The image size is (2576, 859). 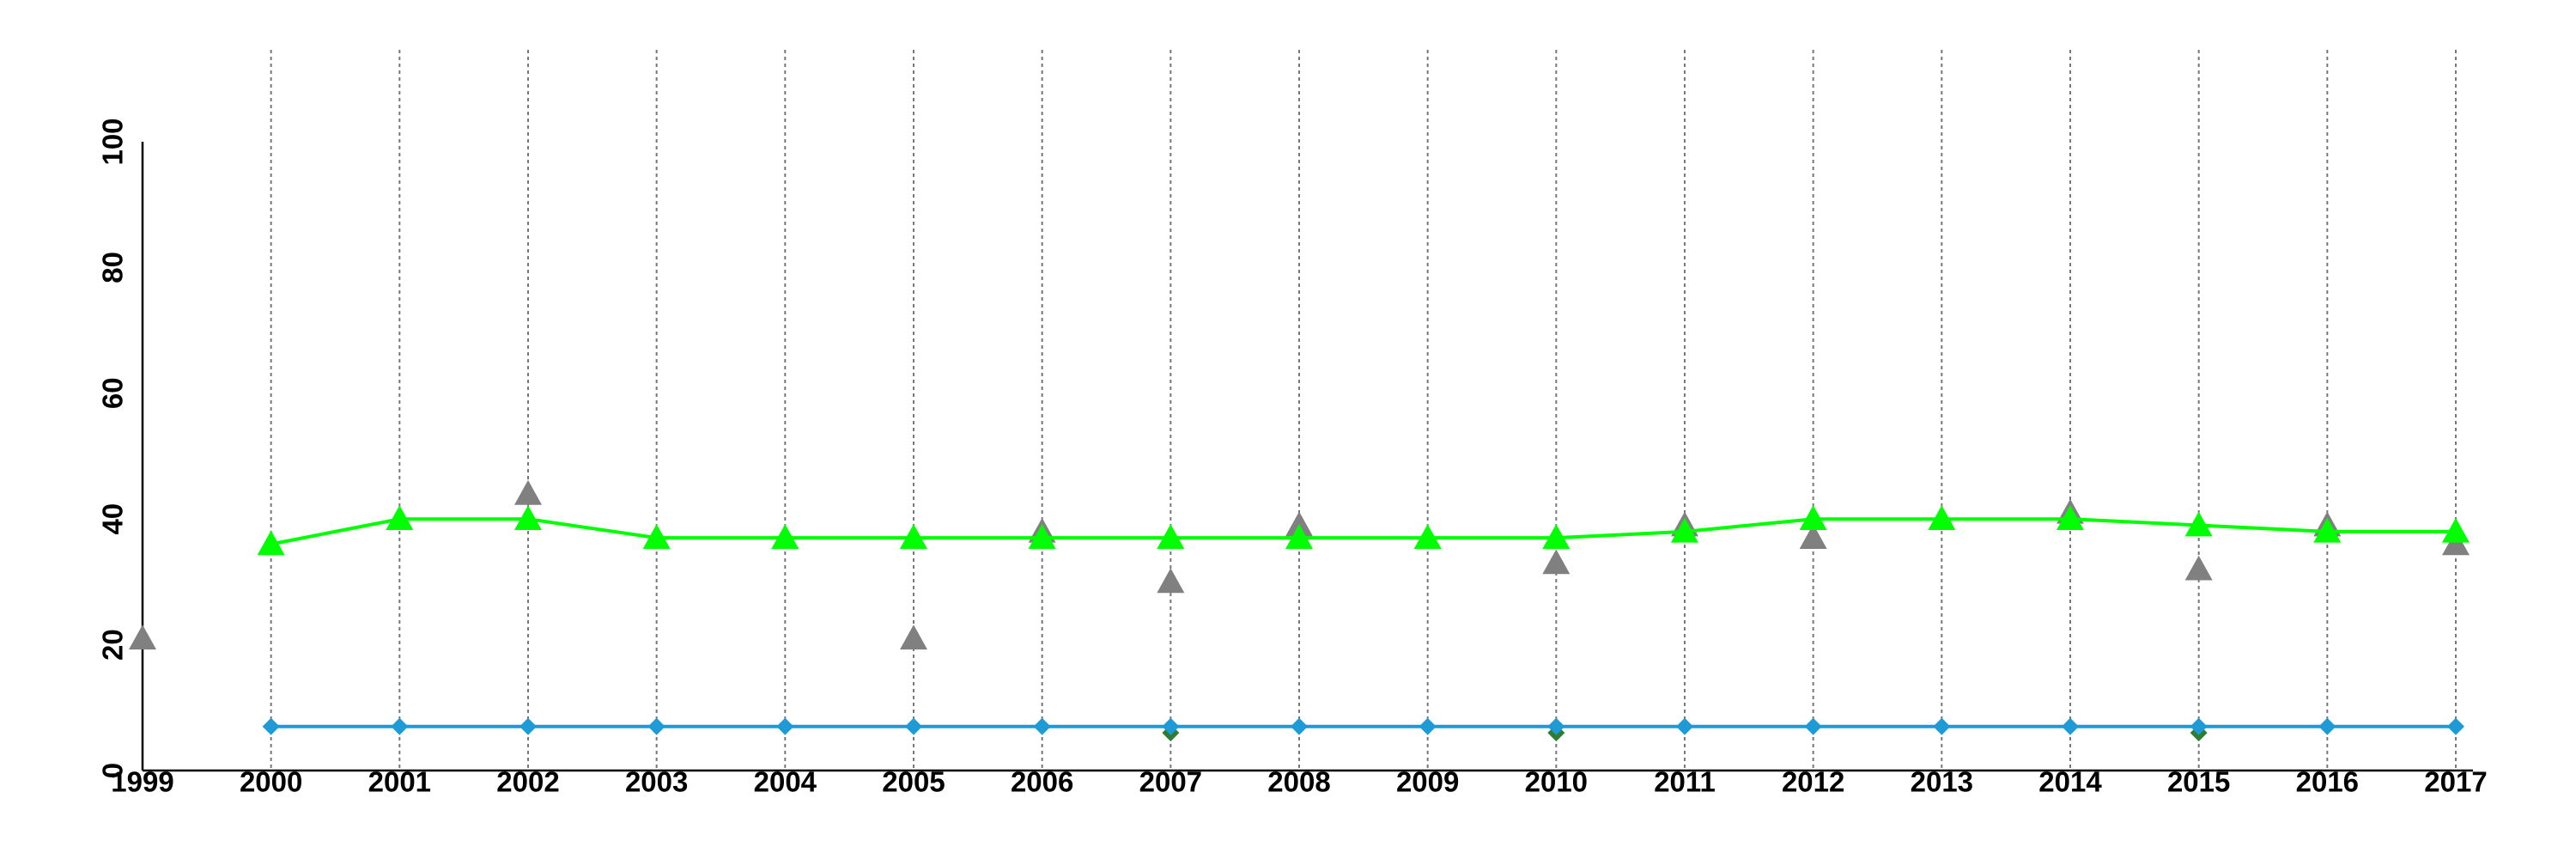 I want to click on y-tick-label: 100, so click(x=113, y=142).